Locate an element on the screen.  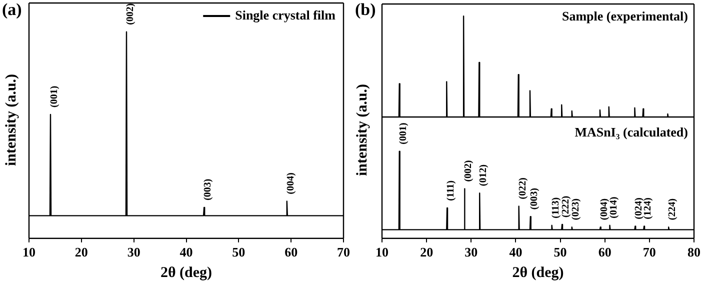
annotation: (111) is located at coordinates (451, 190).